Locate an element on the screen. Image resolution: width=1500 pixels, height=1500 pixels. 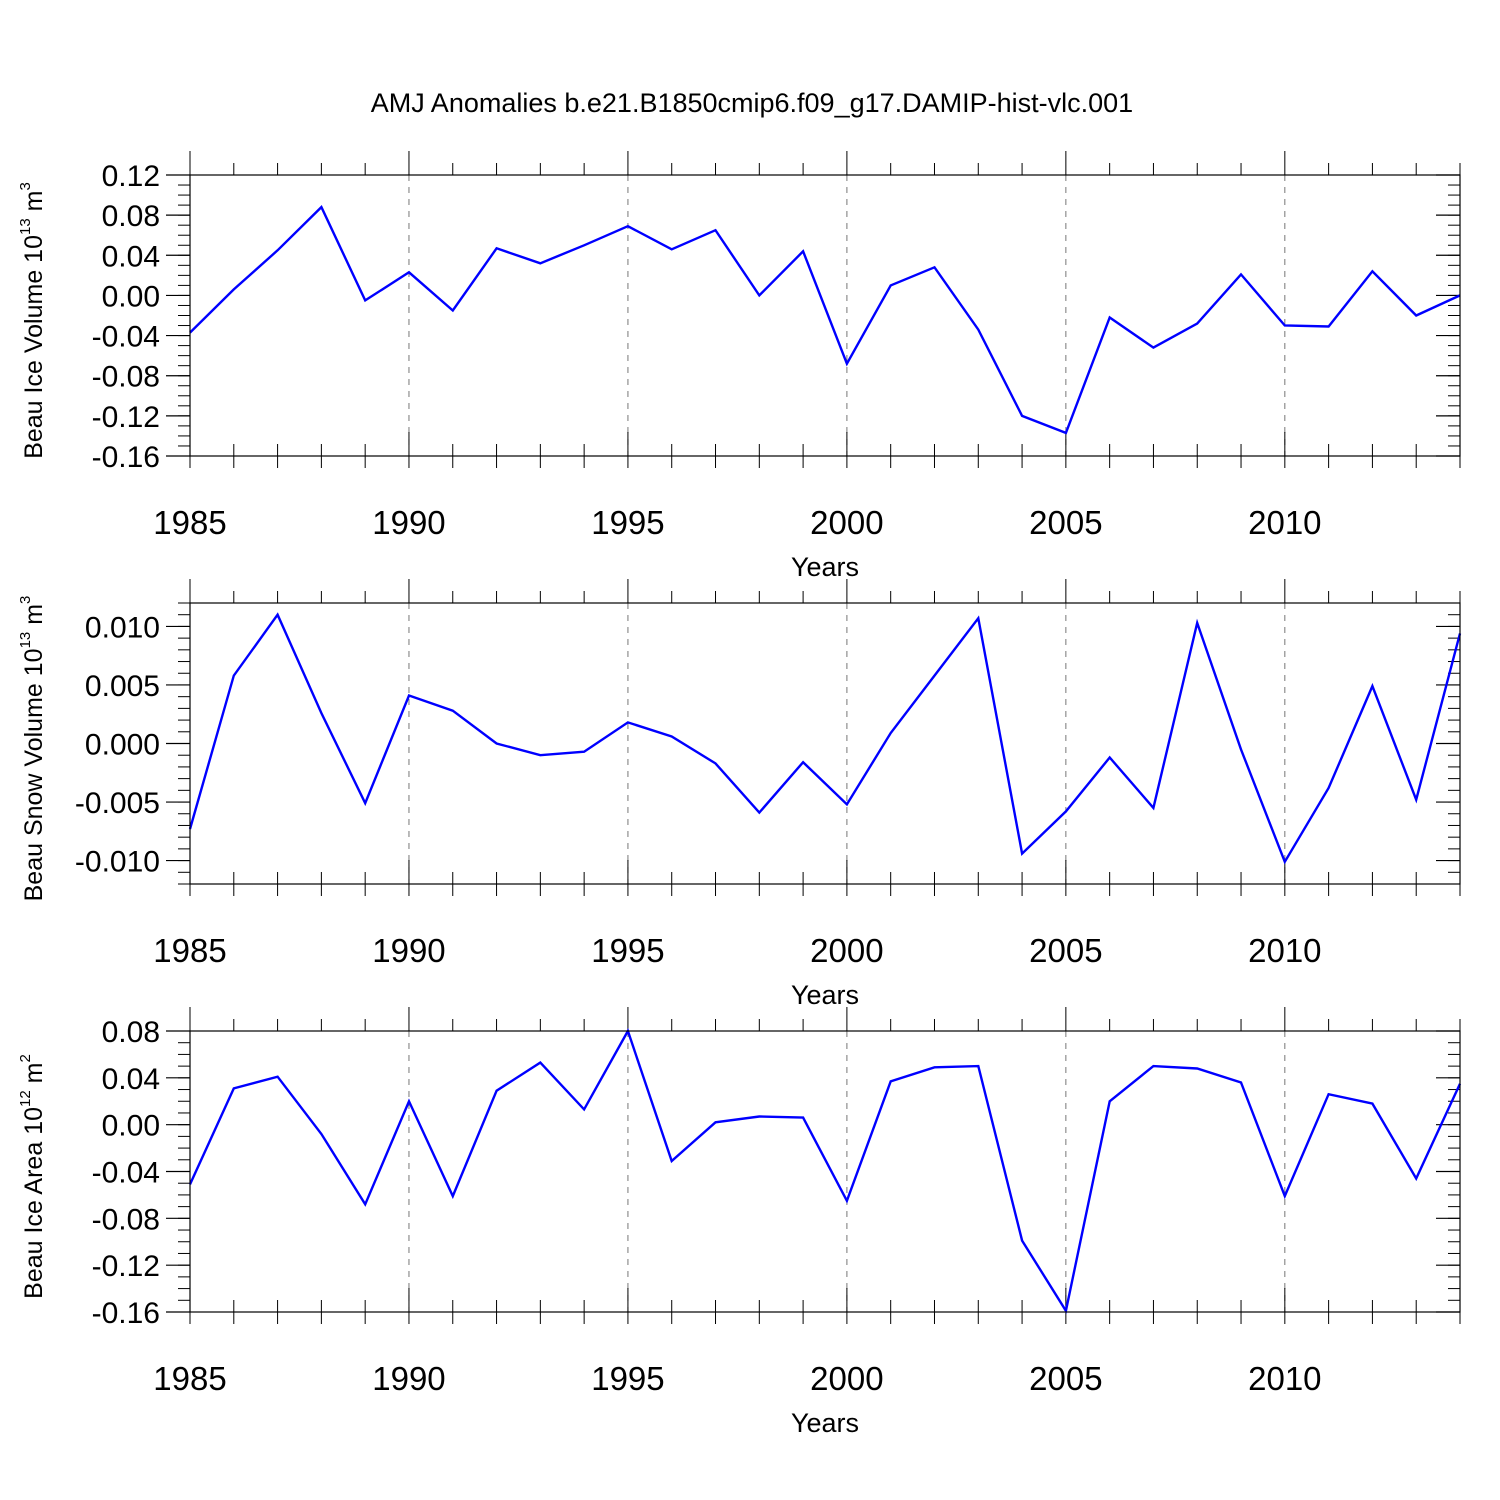
y-tick-label: 0.005 is located at coordinates (122, 686).